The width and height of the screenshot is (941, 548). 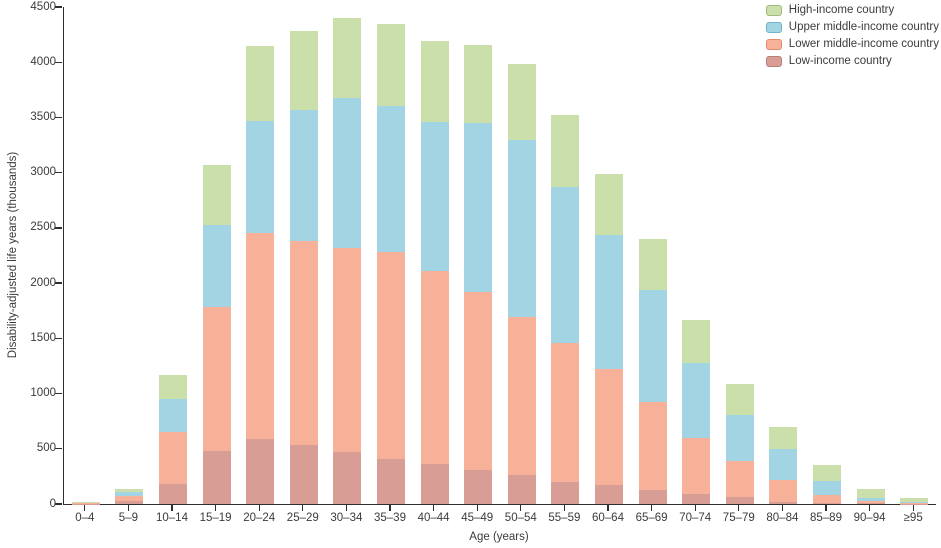 What do you see at coordinates (171, 518) in the screenshot?
I see `x-tick-label: 10–14` at bounding box center [171, 518].